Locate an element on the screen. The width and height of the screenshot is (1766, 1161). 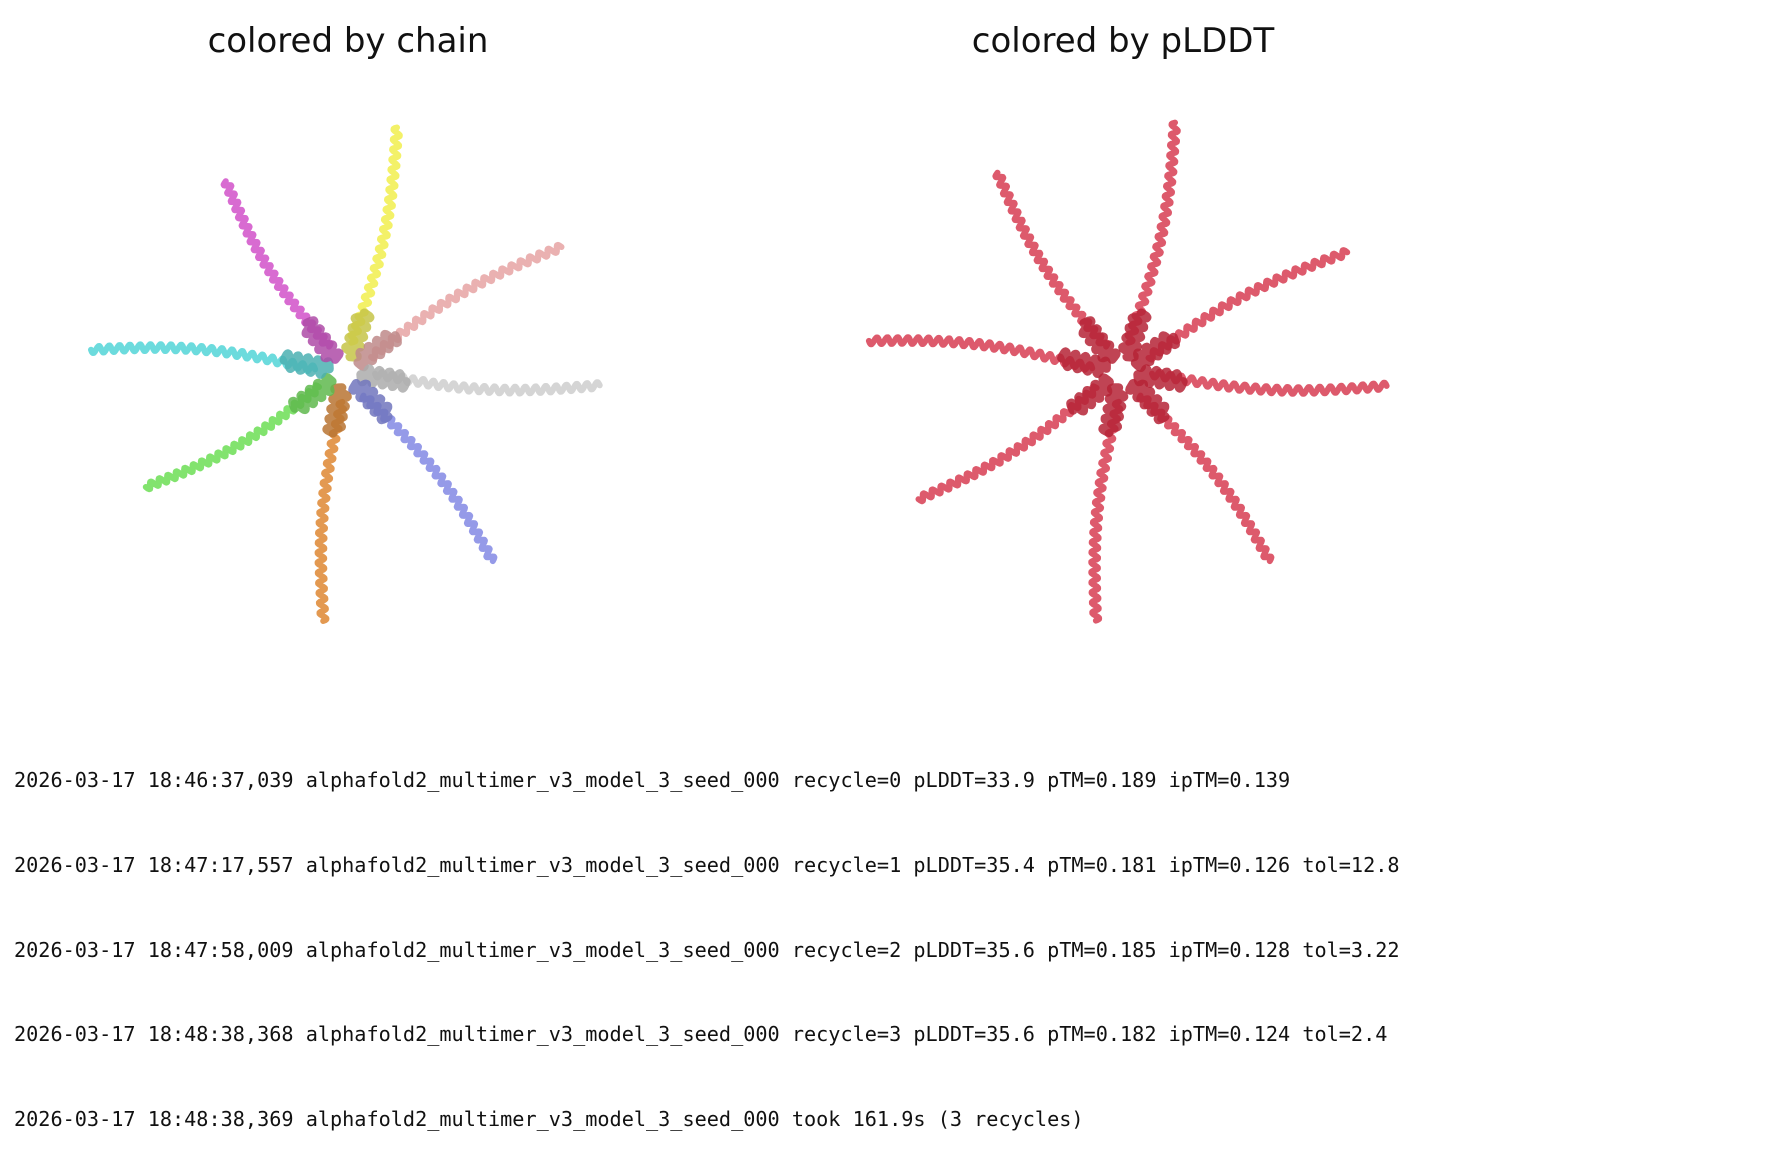
panel-title-plddt: colored by pLDDT is located at coordinates (1123, 41).